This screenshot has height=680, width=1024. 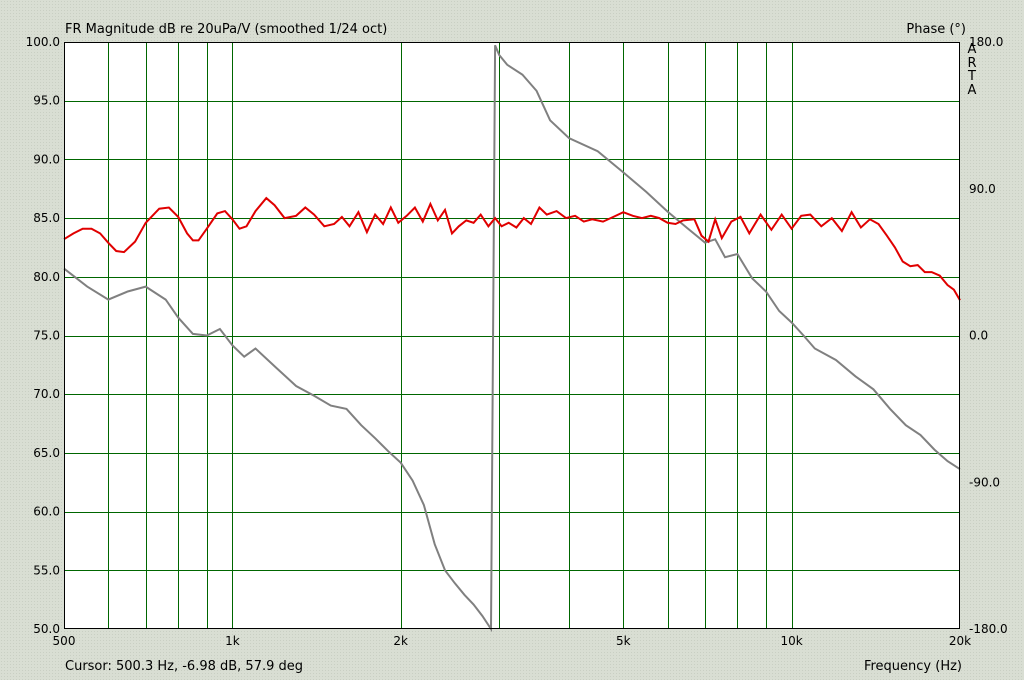 What do you see at coordinates (46, 336) in the screenshot?
I see `y-tick-label: 75.0` at bounding box center [46, 336].